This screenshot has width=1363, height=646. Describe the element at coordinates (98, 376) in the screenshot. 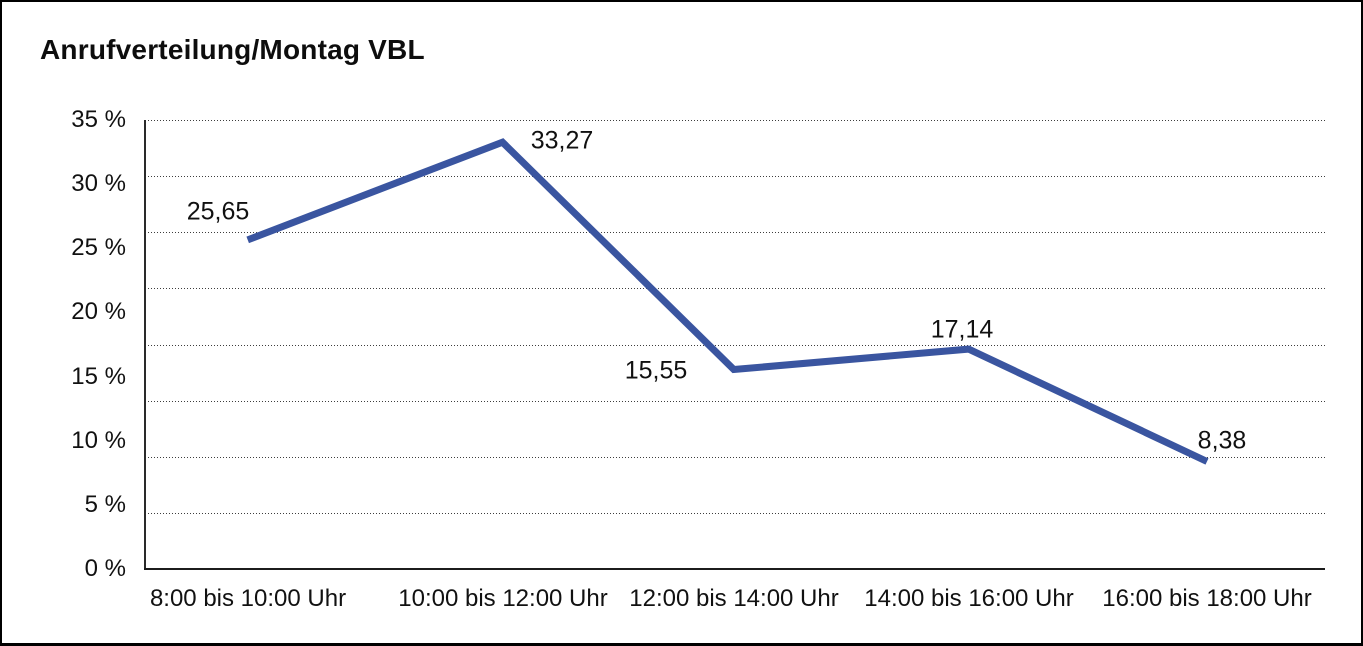

I see `y-tick-label: 15 %` at that location.